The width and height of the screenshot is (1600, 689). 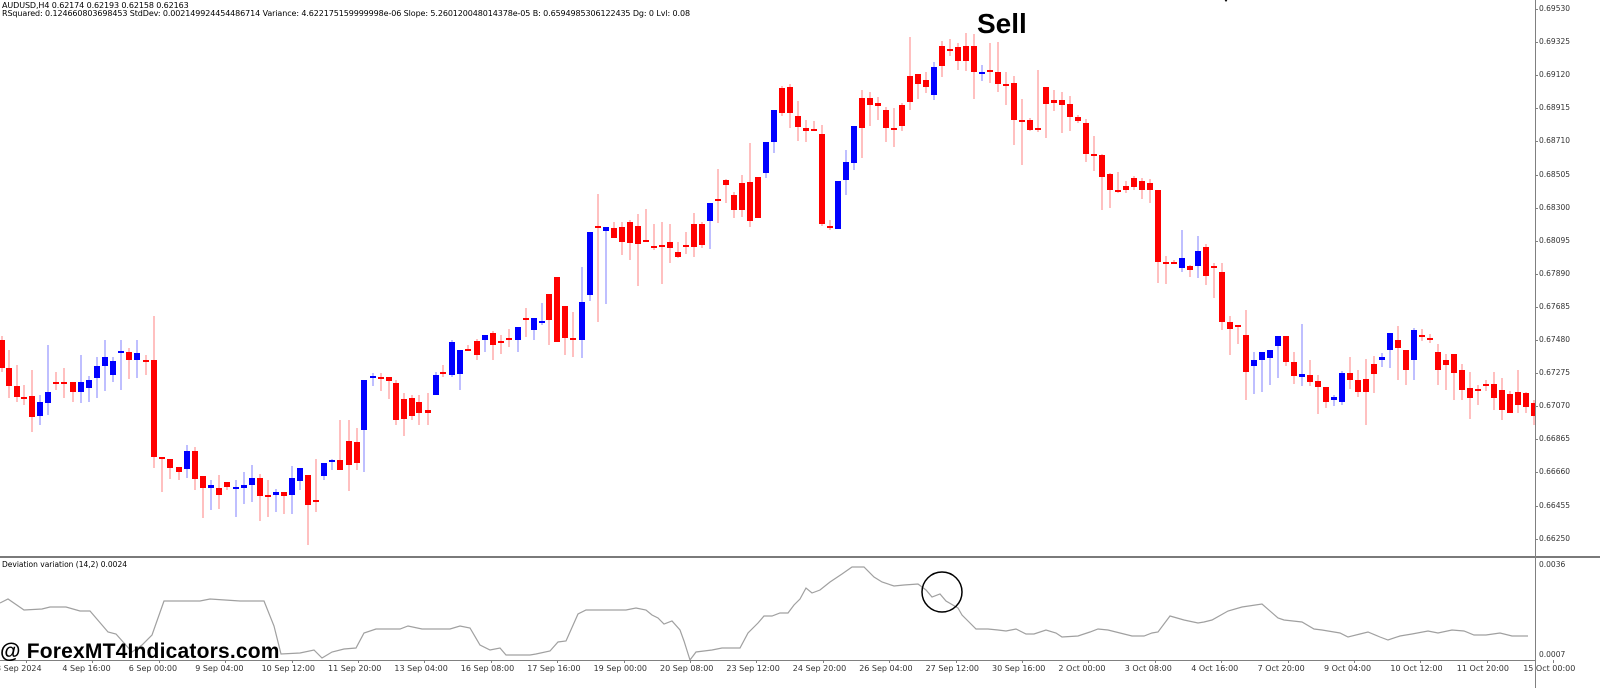 I want to click on time-tick-label: 26 Sep 04:00, so click(x=886, y=668).